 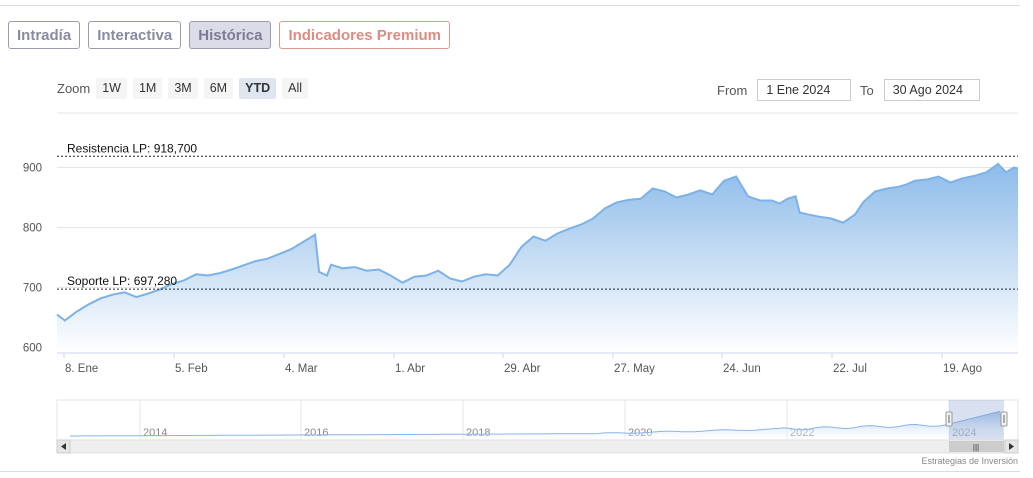 I want to click on tab-intradia: Intradía, so click(x=44, y=35).